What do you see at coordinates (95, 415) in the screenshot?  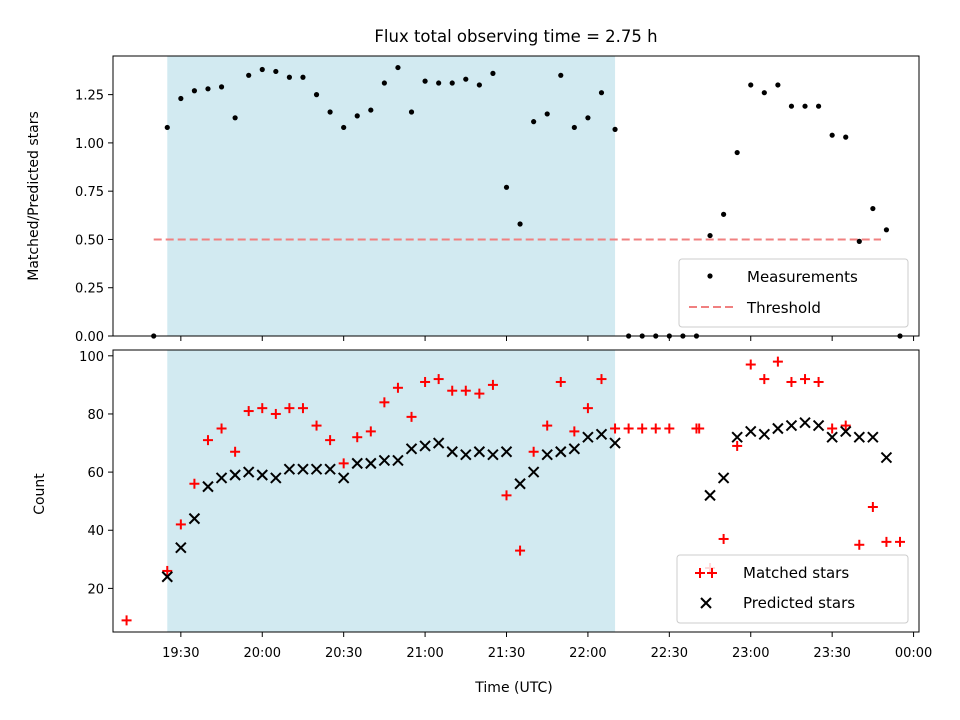 I see `bot-ytick-label: 80` at bounding box center [95, 415].